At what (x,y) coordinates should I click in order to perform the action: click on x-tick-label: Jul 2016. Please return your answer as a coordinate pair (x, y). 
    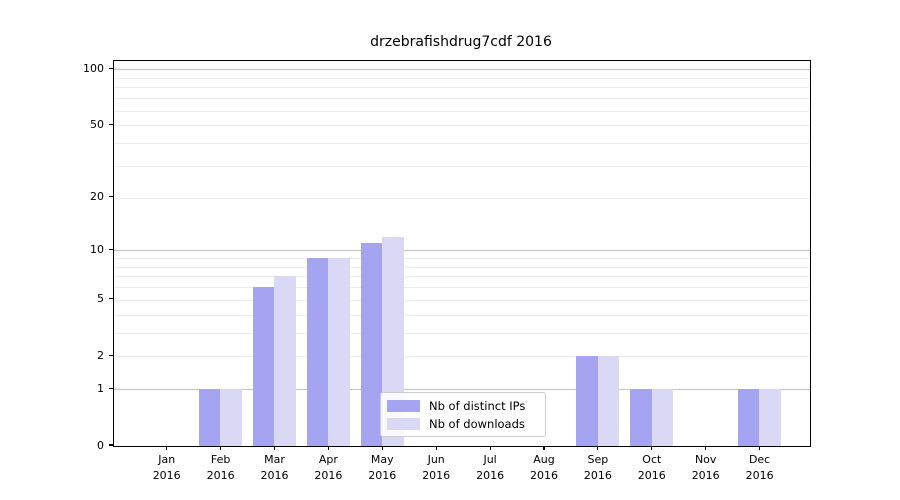
    Looking at the image, I should click on (490, 468).